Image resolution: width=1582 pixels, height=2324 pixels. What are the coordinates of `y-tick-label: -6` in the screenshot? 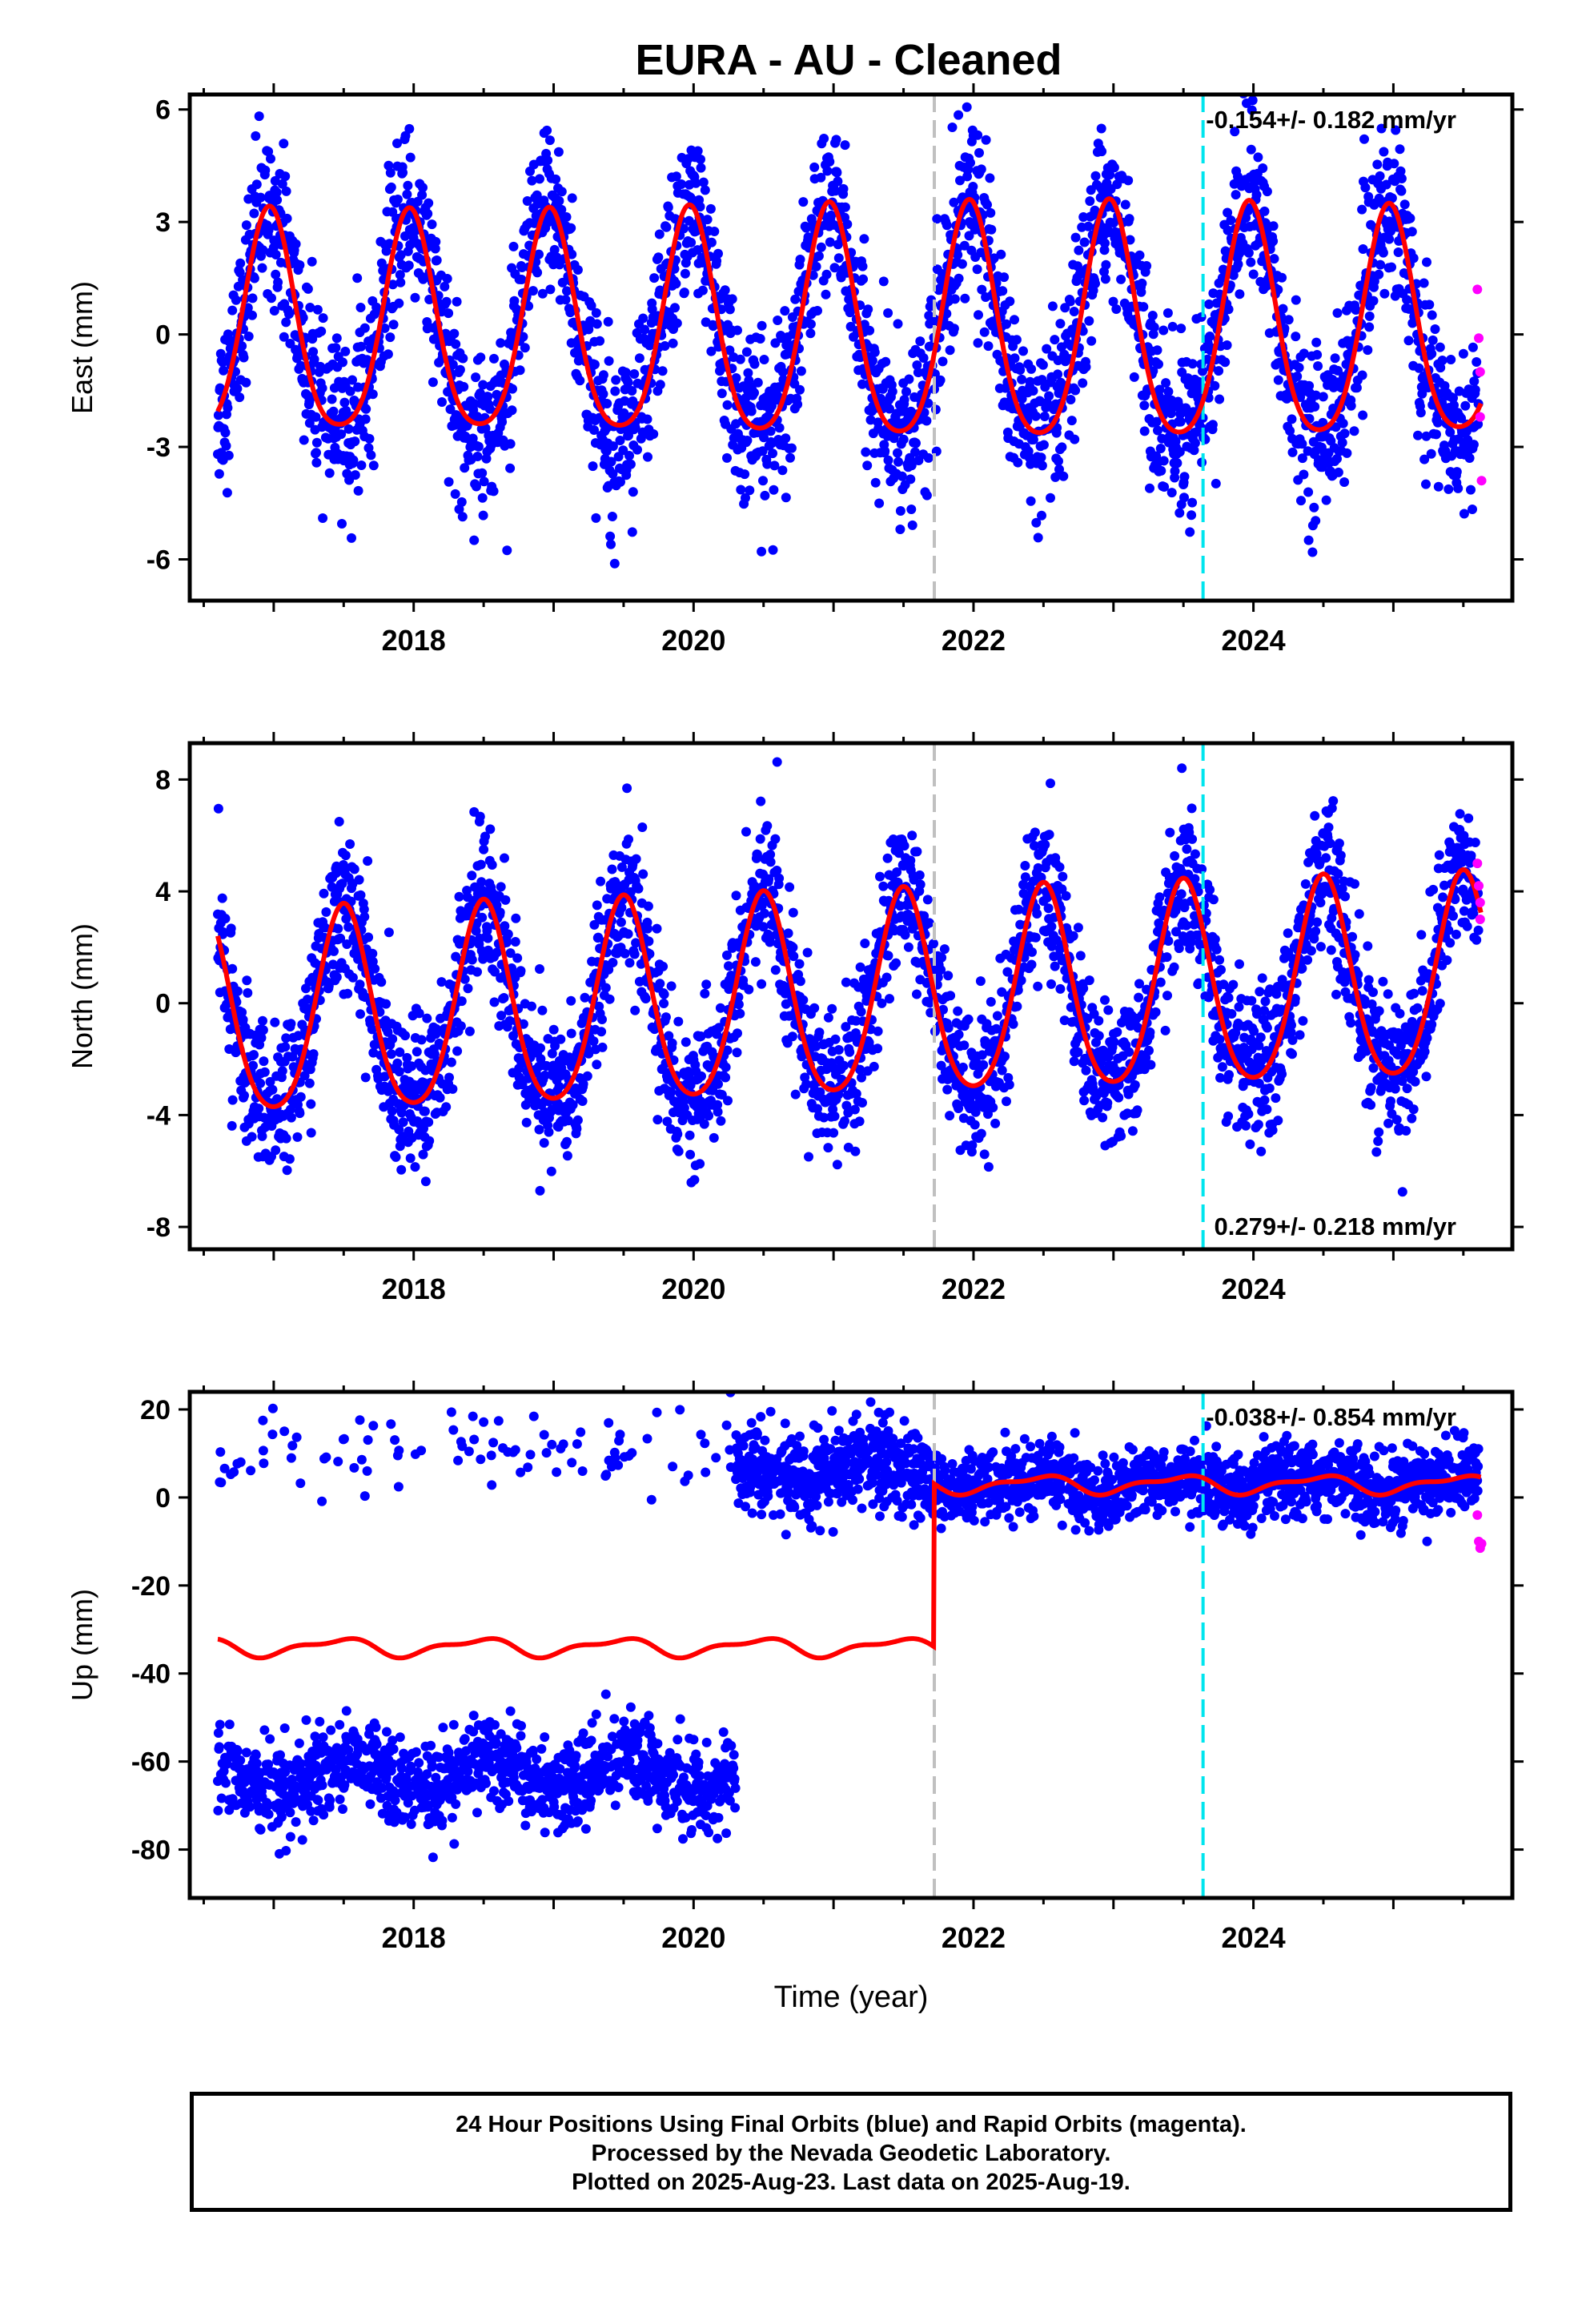 It's located at (159, 560).